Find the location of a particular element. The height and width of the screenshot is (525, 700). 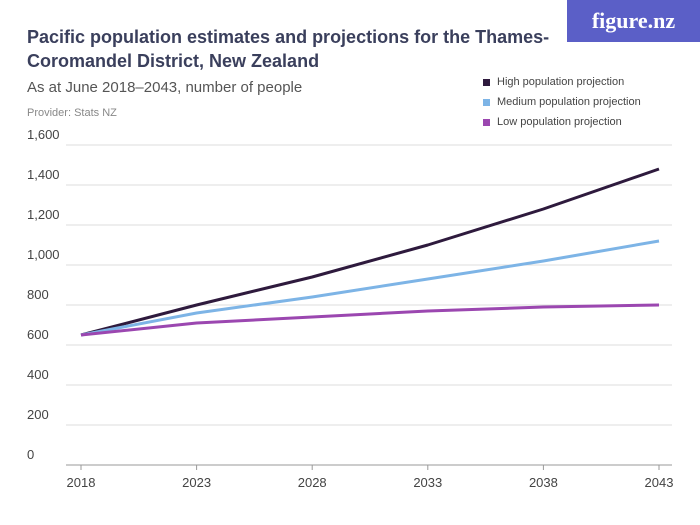

chart-subtitle: As at June 2018–2043, number of people is located at coordinates (165, 87).